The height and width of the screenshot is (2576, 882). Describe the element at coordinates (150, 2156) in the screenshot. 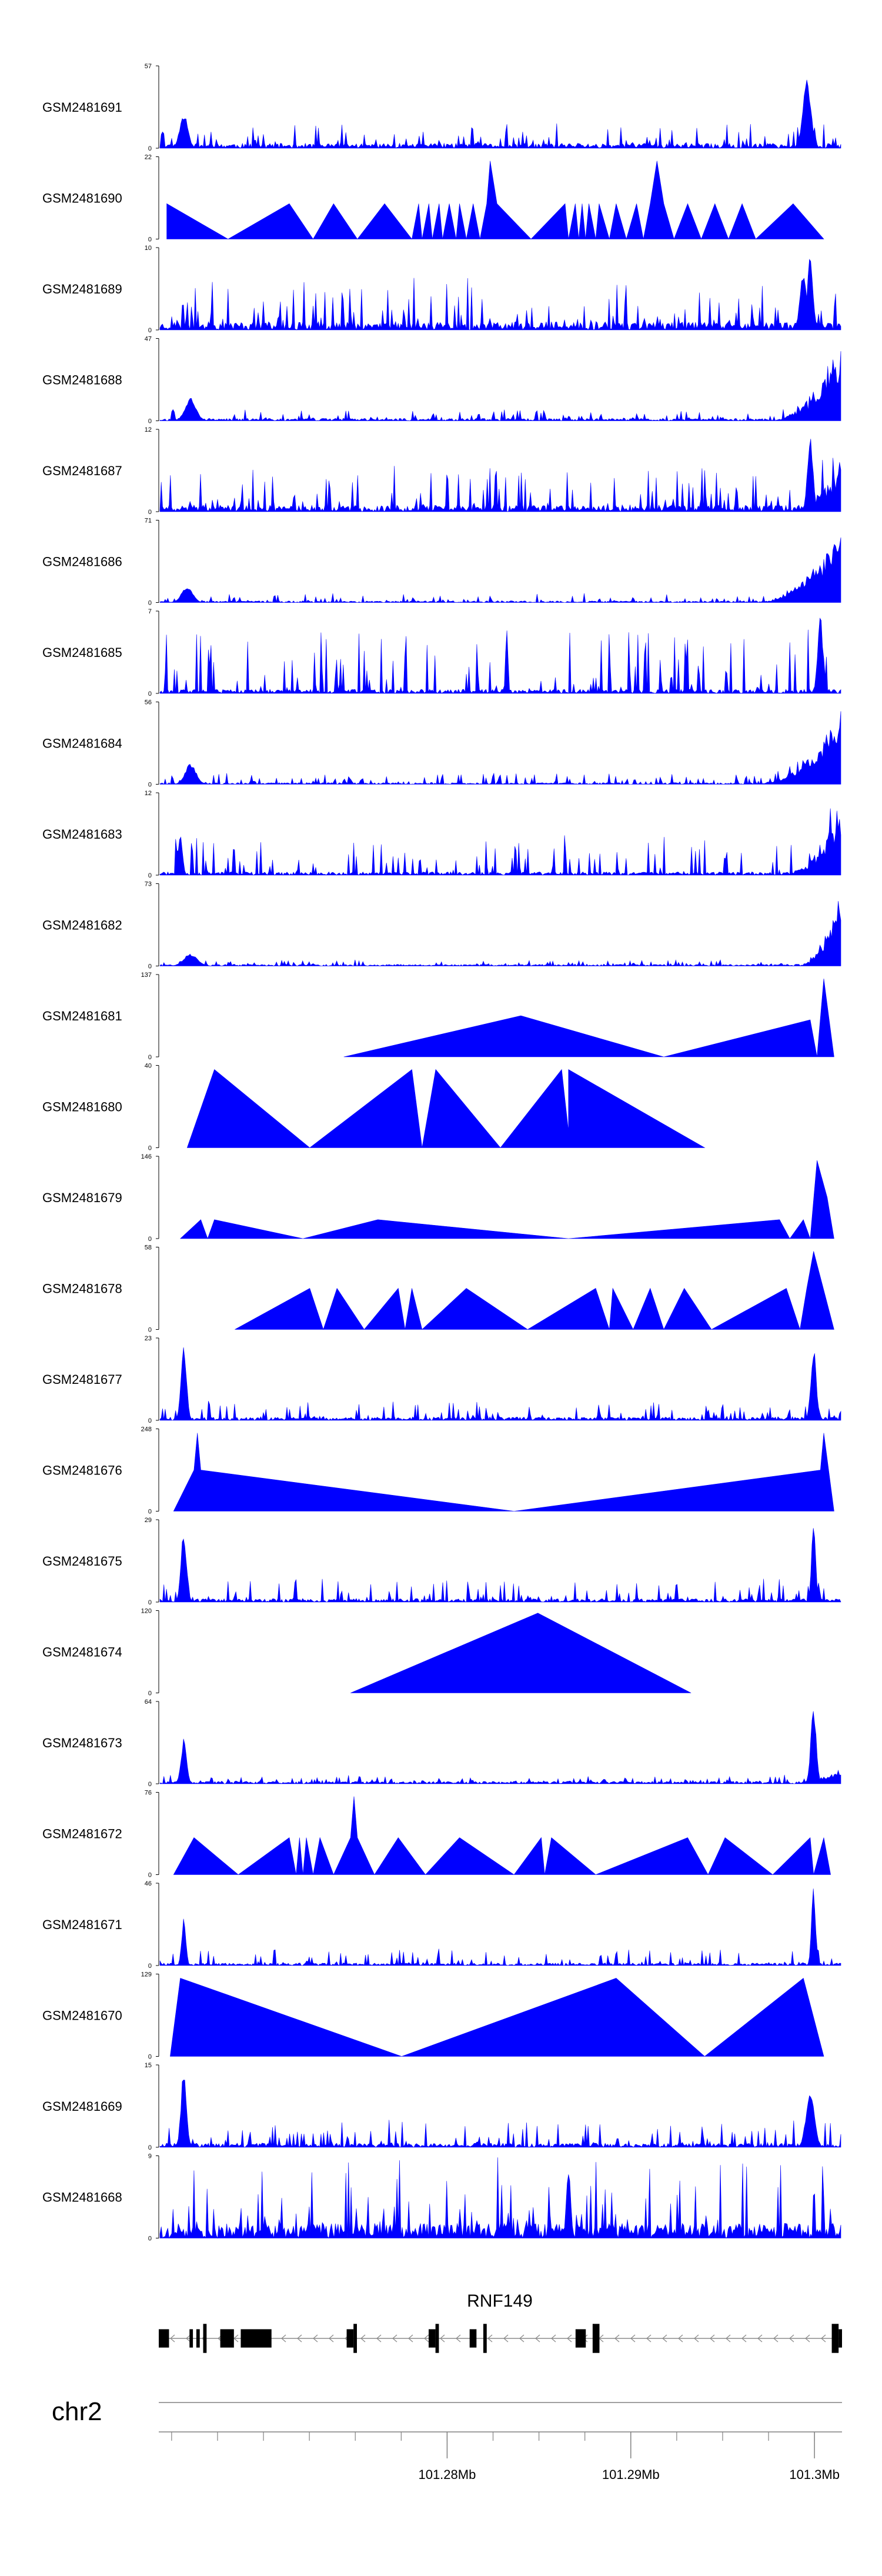

I see `y-max-label: 9` at that location.